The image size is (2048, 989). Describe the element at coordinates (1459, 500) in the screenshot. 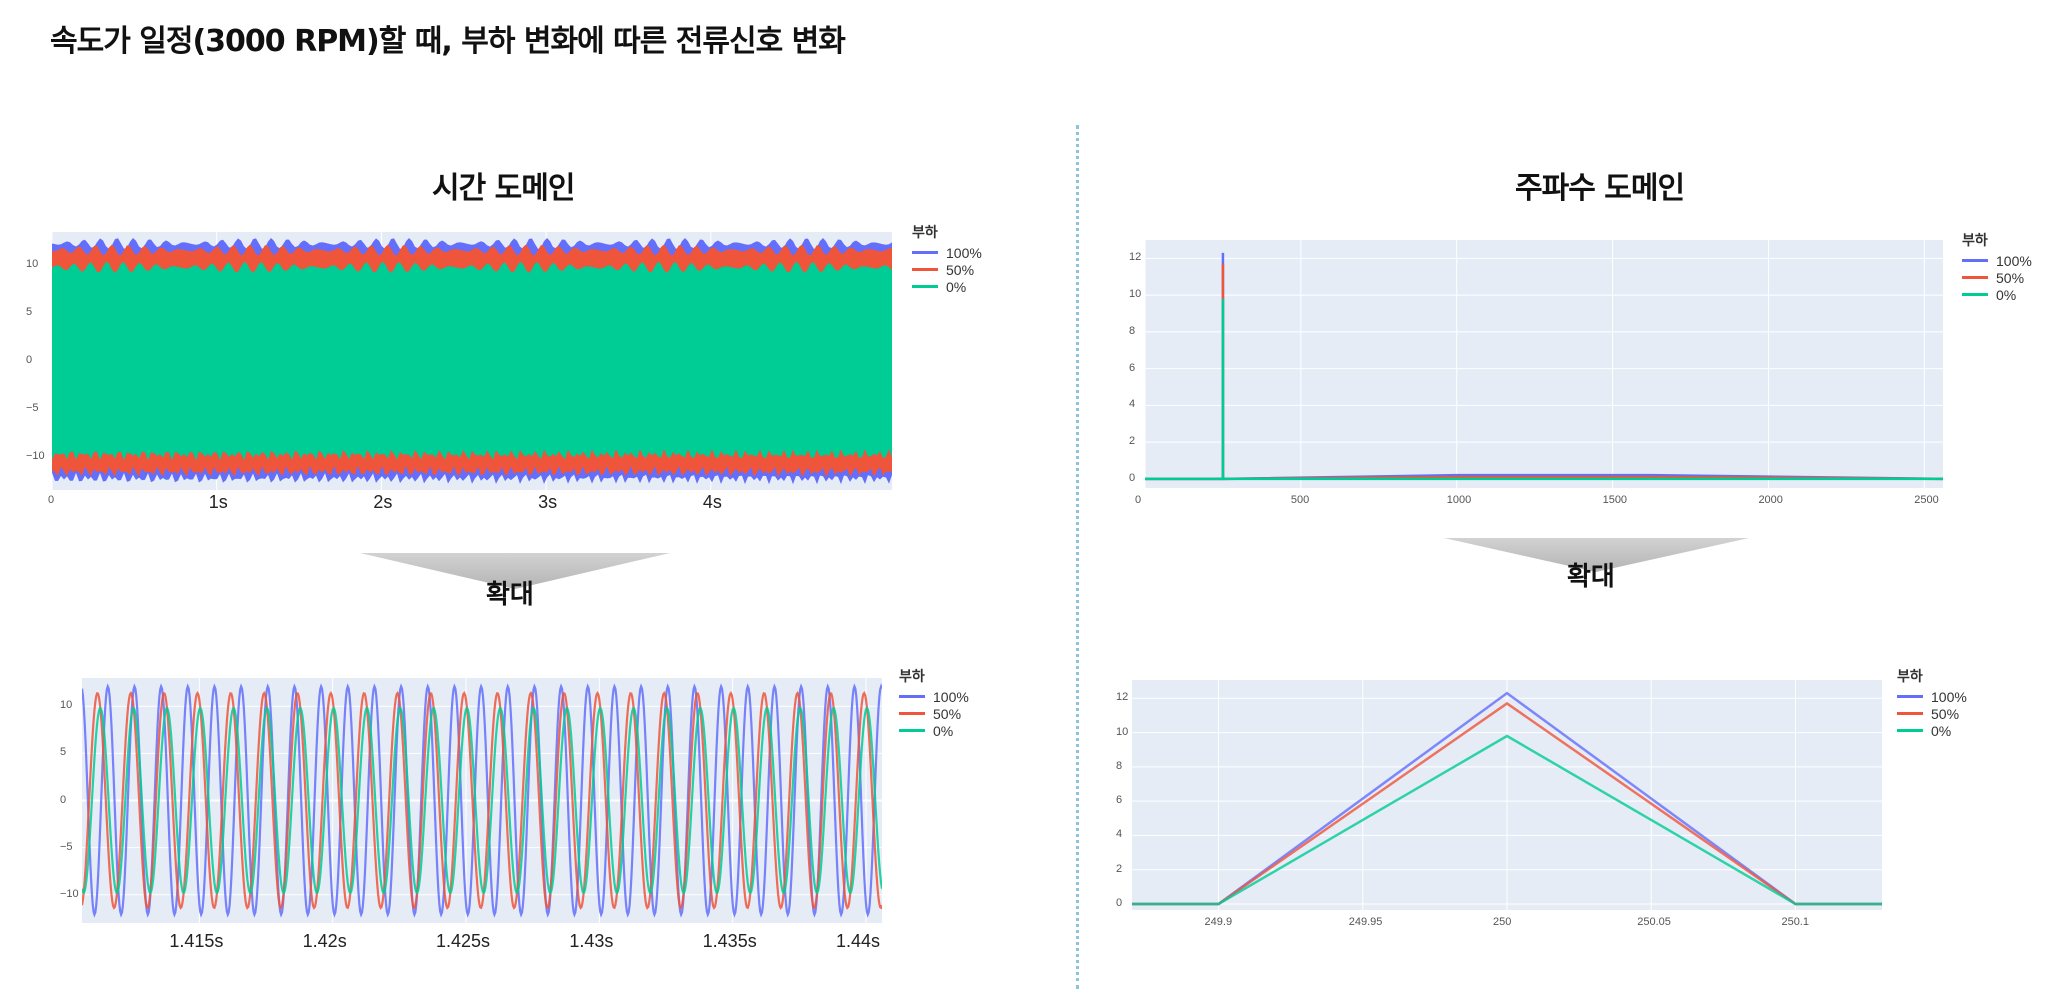

I see `x-tick-label: 1000` at that location.